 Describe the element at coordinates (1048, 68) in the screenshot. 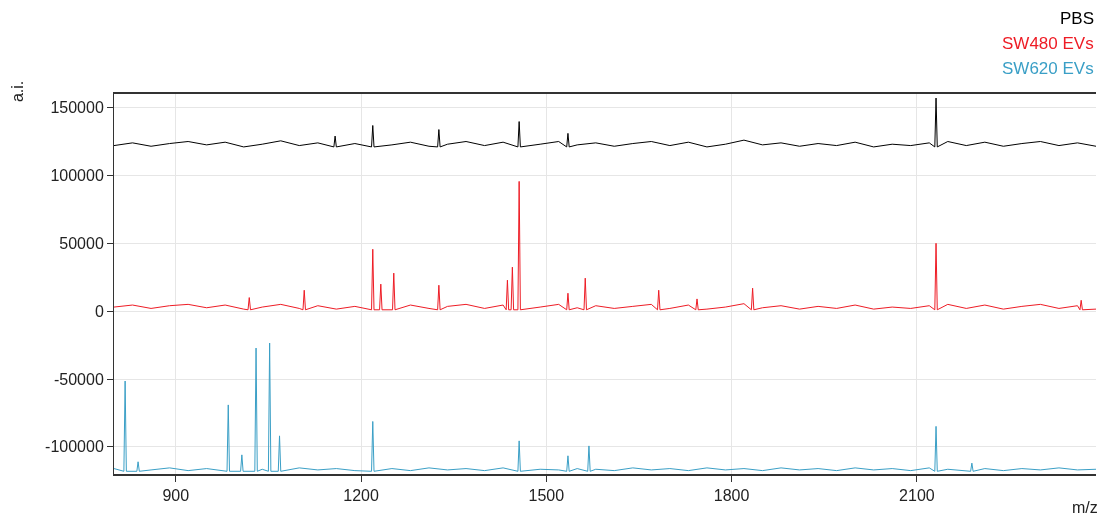

I see `text: SW620 EVs` at that location.